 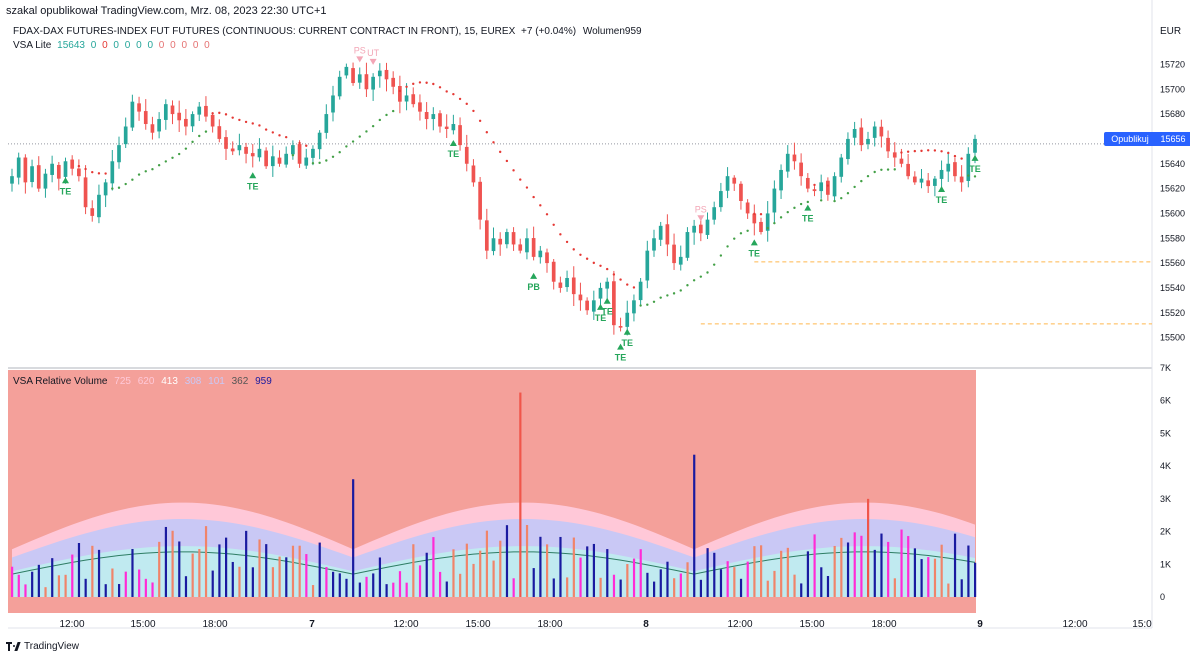 I want to click on time-tick-label: 15:0, so click(x=1142, y=624).